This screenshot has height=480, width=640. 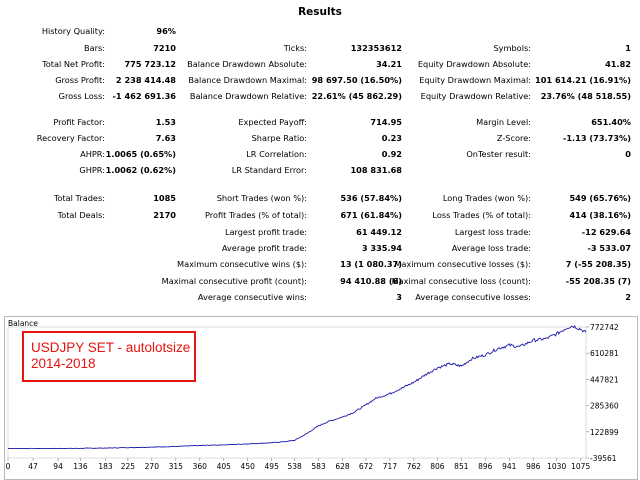 What do you see at coordinates (583, 80) in the screenshot?
I see `stat-value: 101 614.21 (16.91%)` at bounding box center [583, 80].